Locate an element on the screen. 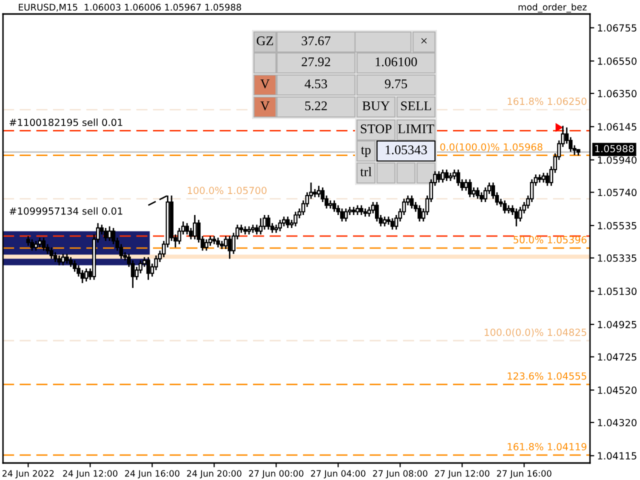  x-tick-label: 27 Jun 08:00 is located at coordinates (400, 474).